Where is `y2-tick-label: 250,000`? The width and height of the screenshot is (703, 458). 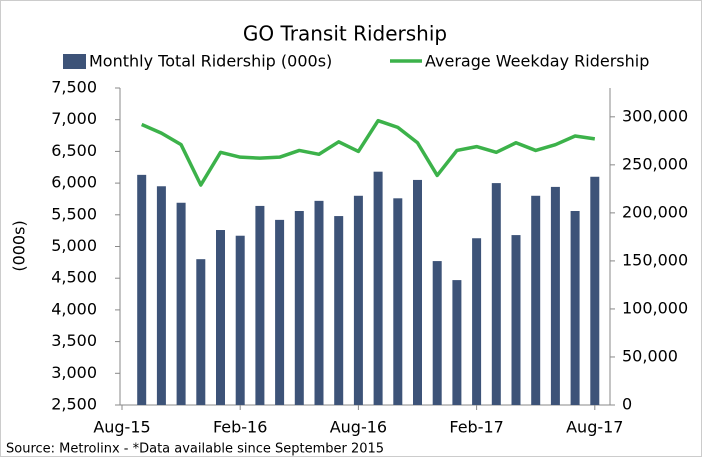
y2-tick-label: 250,000 is located at coordinates (655, 163).